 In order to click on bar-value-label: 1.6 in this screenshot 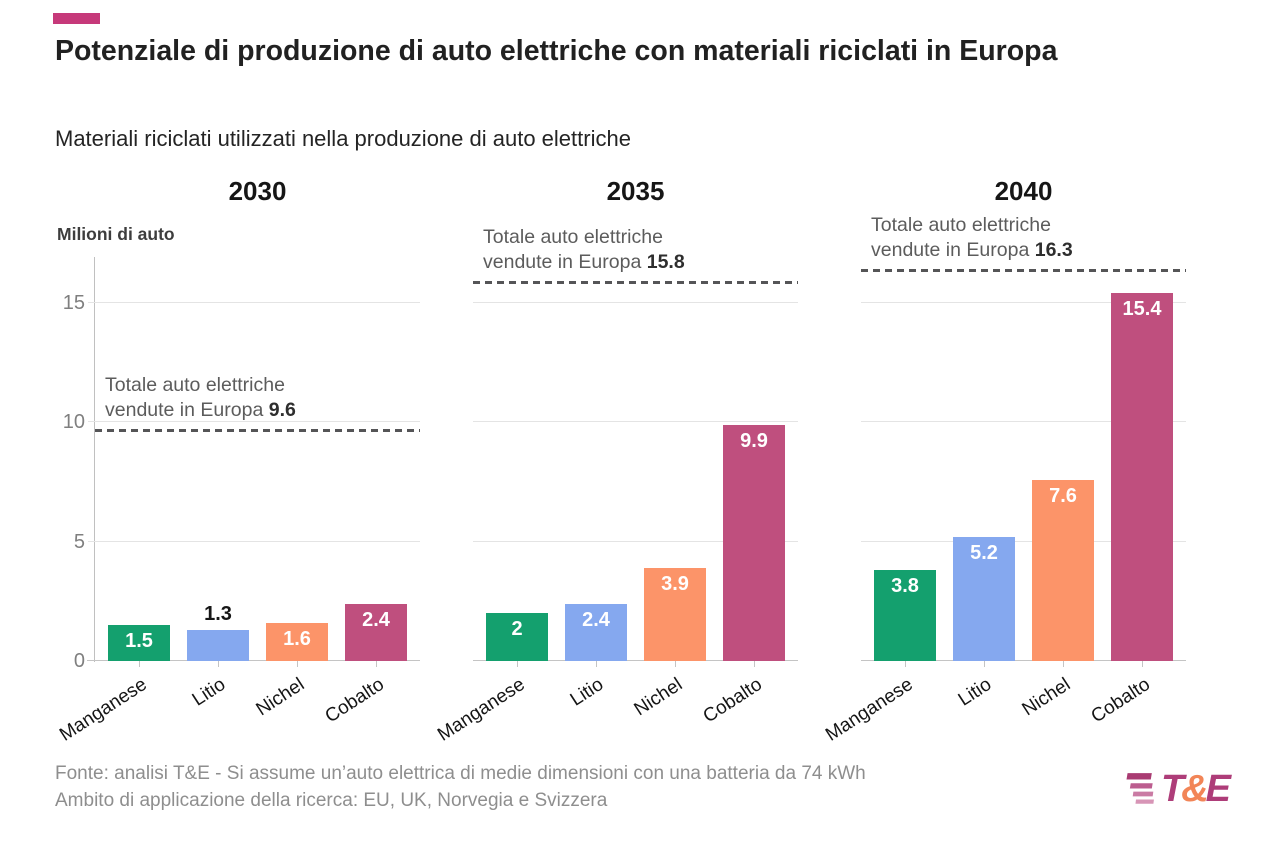, I will do `click(297, 639)`.